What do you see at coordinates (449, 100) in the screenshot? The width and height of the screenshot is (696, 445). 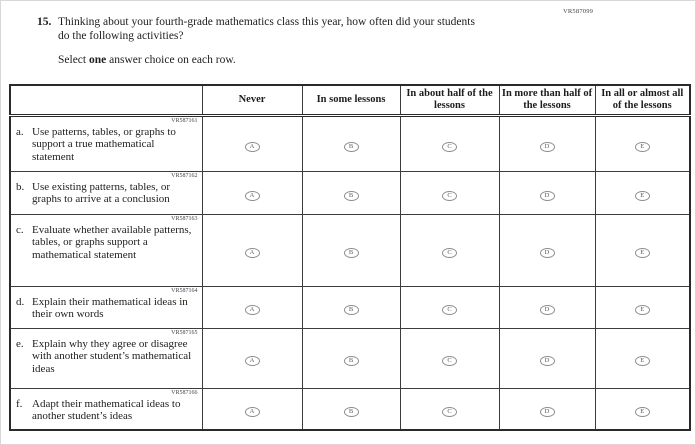 I see `column-header-about-half: In about half of the lessons` at bounding box center [449, 100].